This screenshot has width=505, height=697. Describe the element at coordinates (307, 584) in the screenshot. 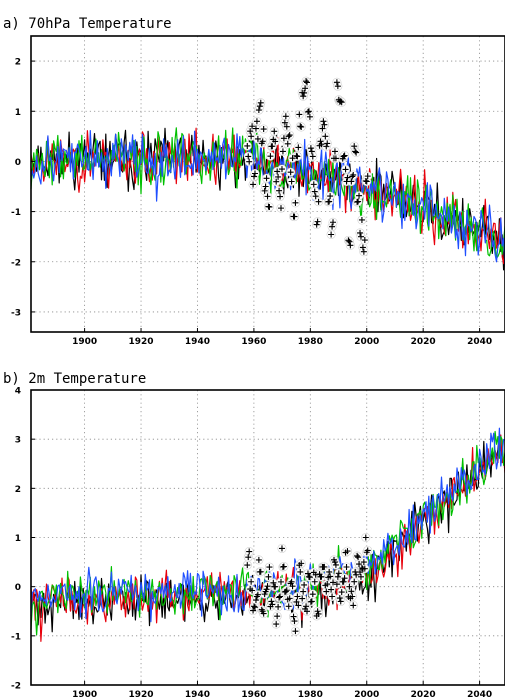

I see `observation-markers` at that location.